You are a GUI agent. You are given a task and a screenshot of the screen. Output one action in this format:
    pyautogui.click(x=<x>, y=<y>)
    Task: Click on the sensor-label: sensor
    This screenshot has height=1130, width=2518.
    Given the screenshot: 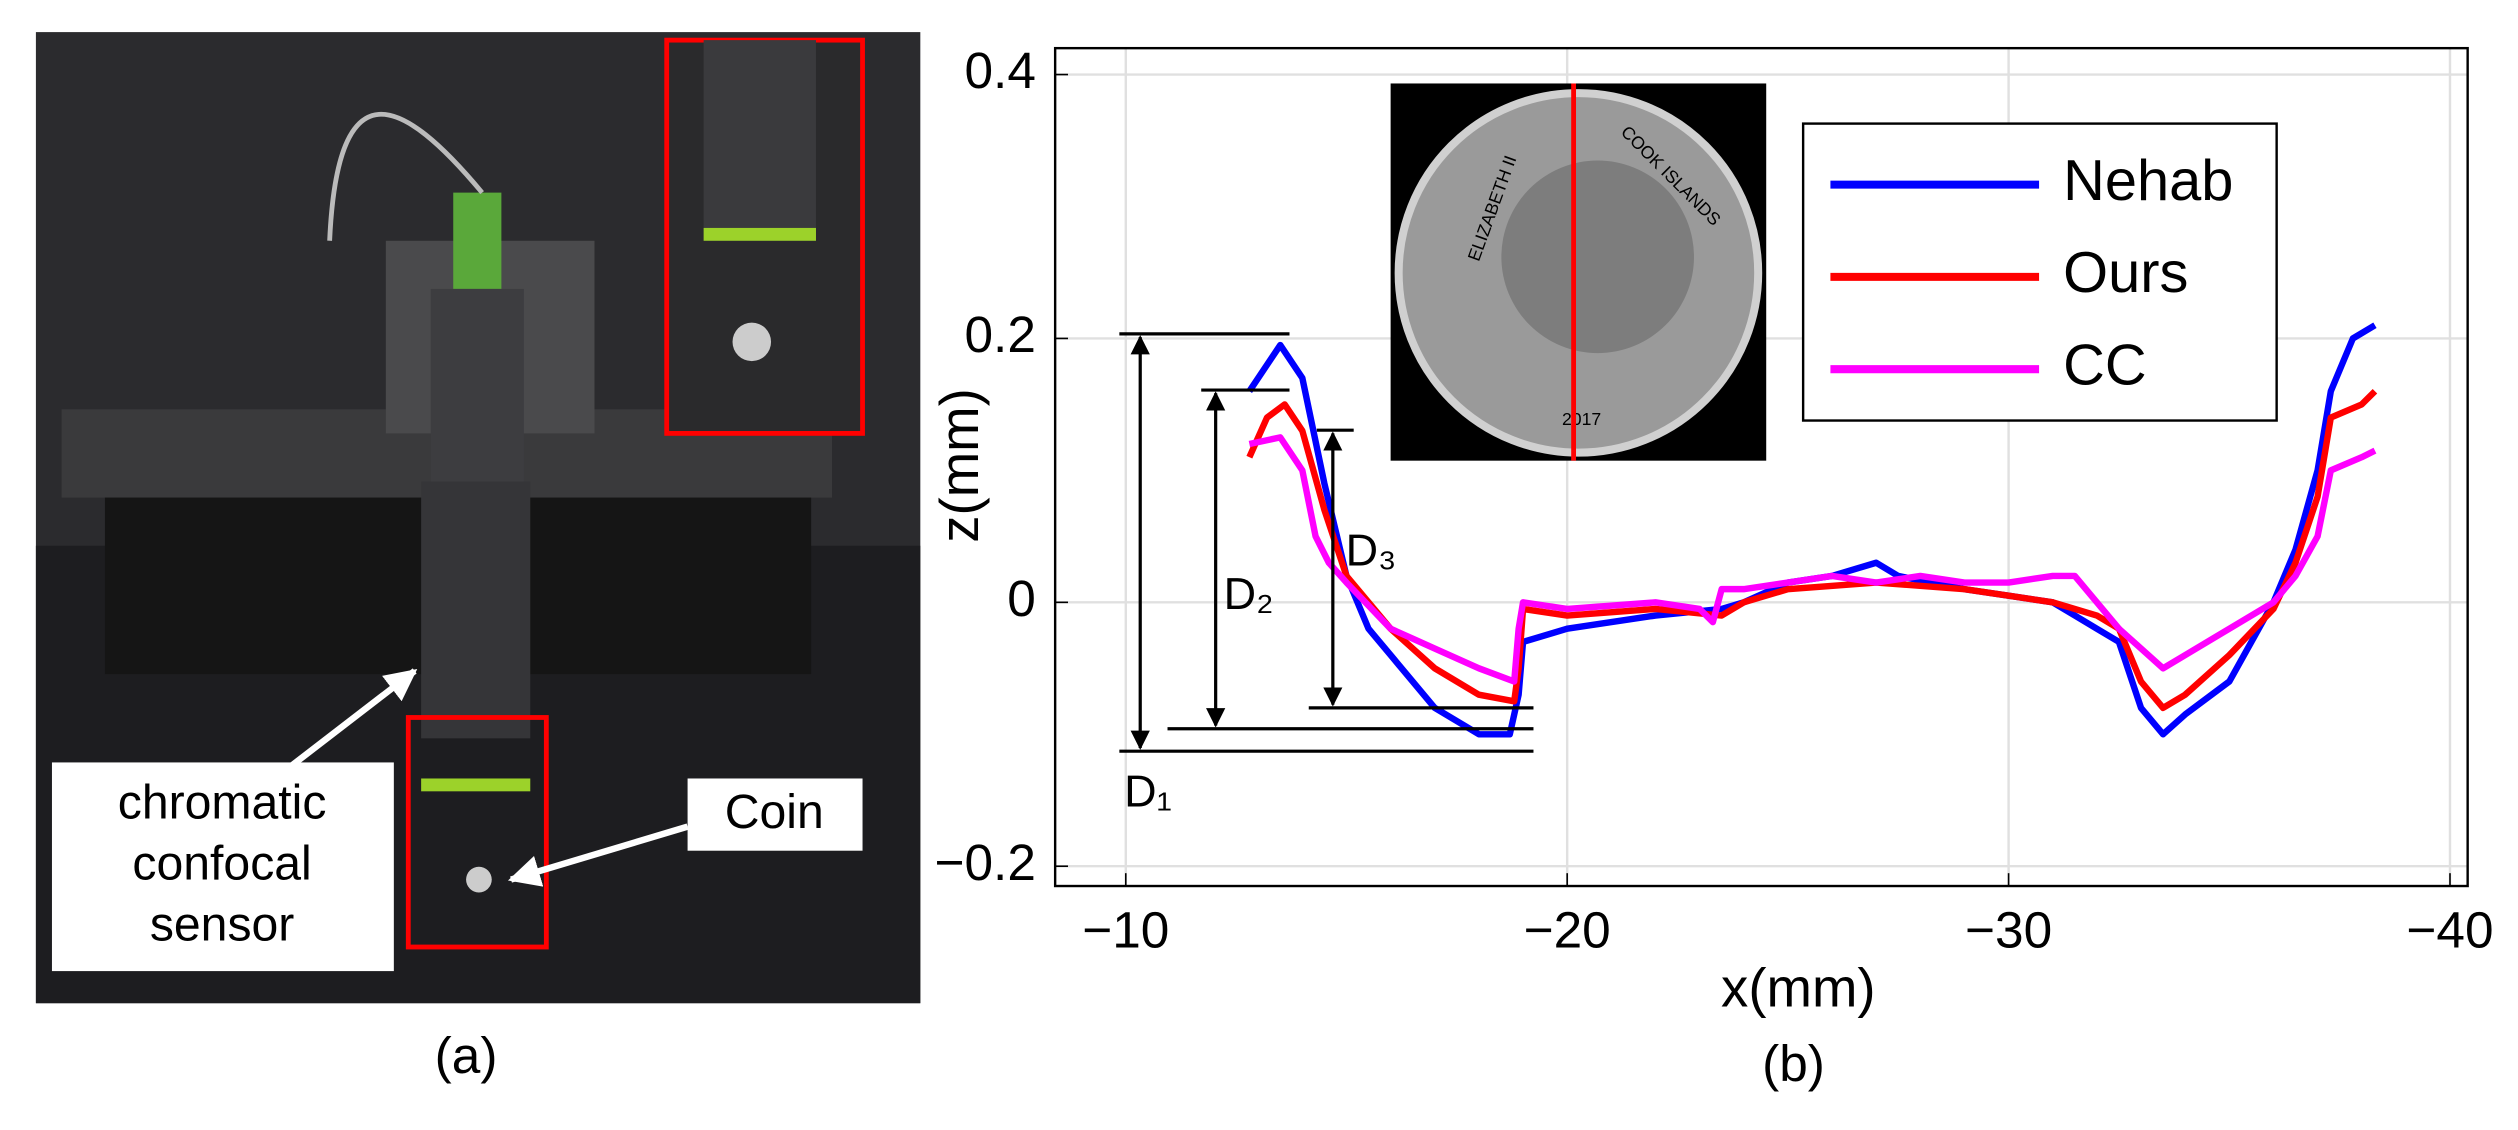 What is the action you would take?
    pyautogui.click(x=222, y=924)
    